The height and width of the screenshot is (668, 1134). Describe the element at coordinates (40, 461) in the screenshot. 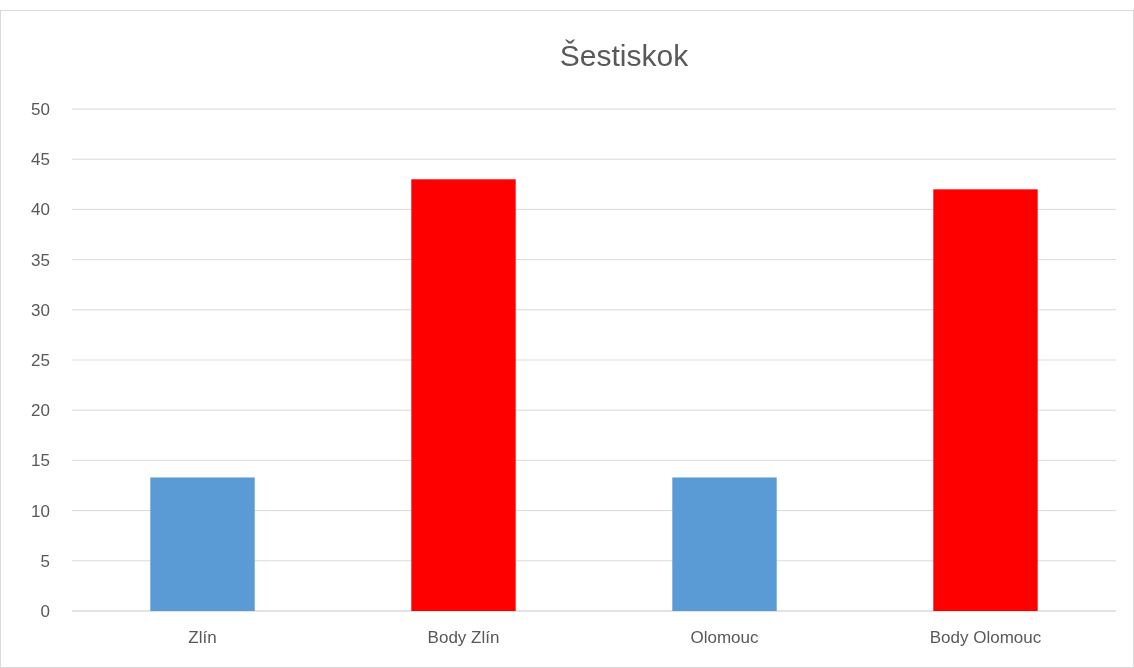

I see `y-tick-label: 15` at that location.